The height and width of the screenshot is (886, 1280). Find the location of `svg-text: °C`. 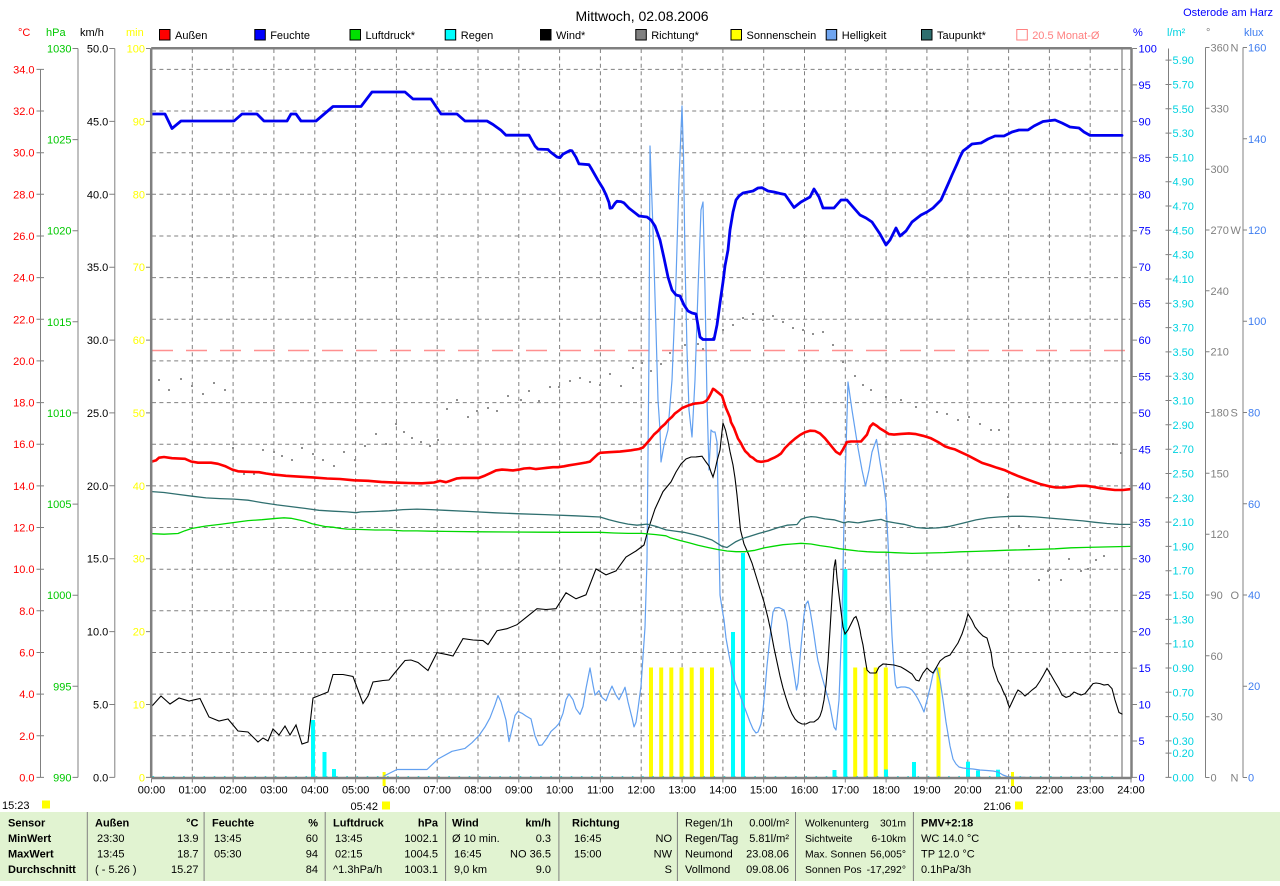

svg-text: °C is located at coordinates (192, 824).